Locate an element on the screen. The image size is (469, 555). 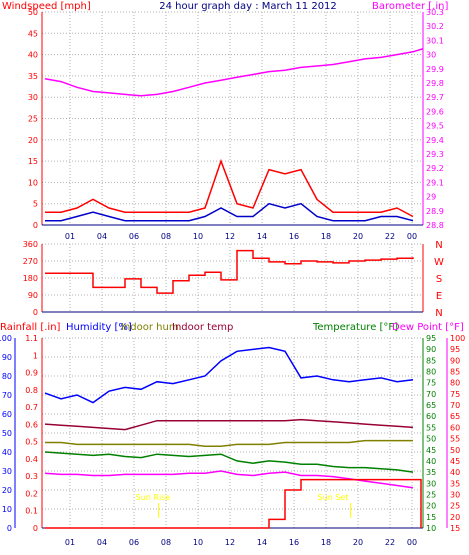
y-tick-label-dewpoint-6: 45 is located at coordinates (455, 461).